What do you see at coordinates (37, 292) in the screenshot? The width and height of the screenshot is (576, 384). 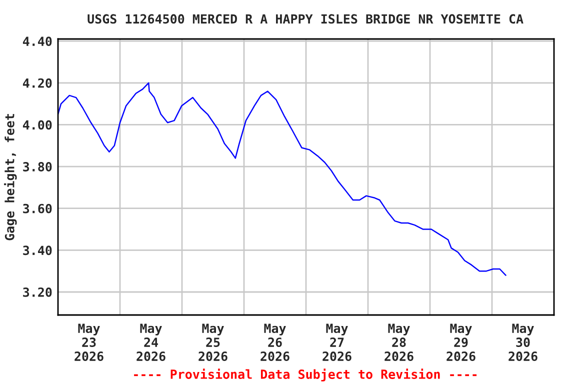 I see `y-tick-label: 3.20` at bounding box center [37, 292].